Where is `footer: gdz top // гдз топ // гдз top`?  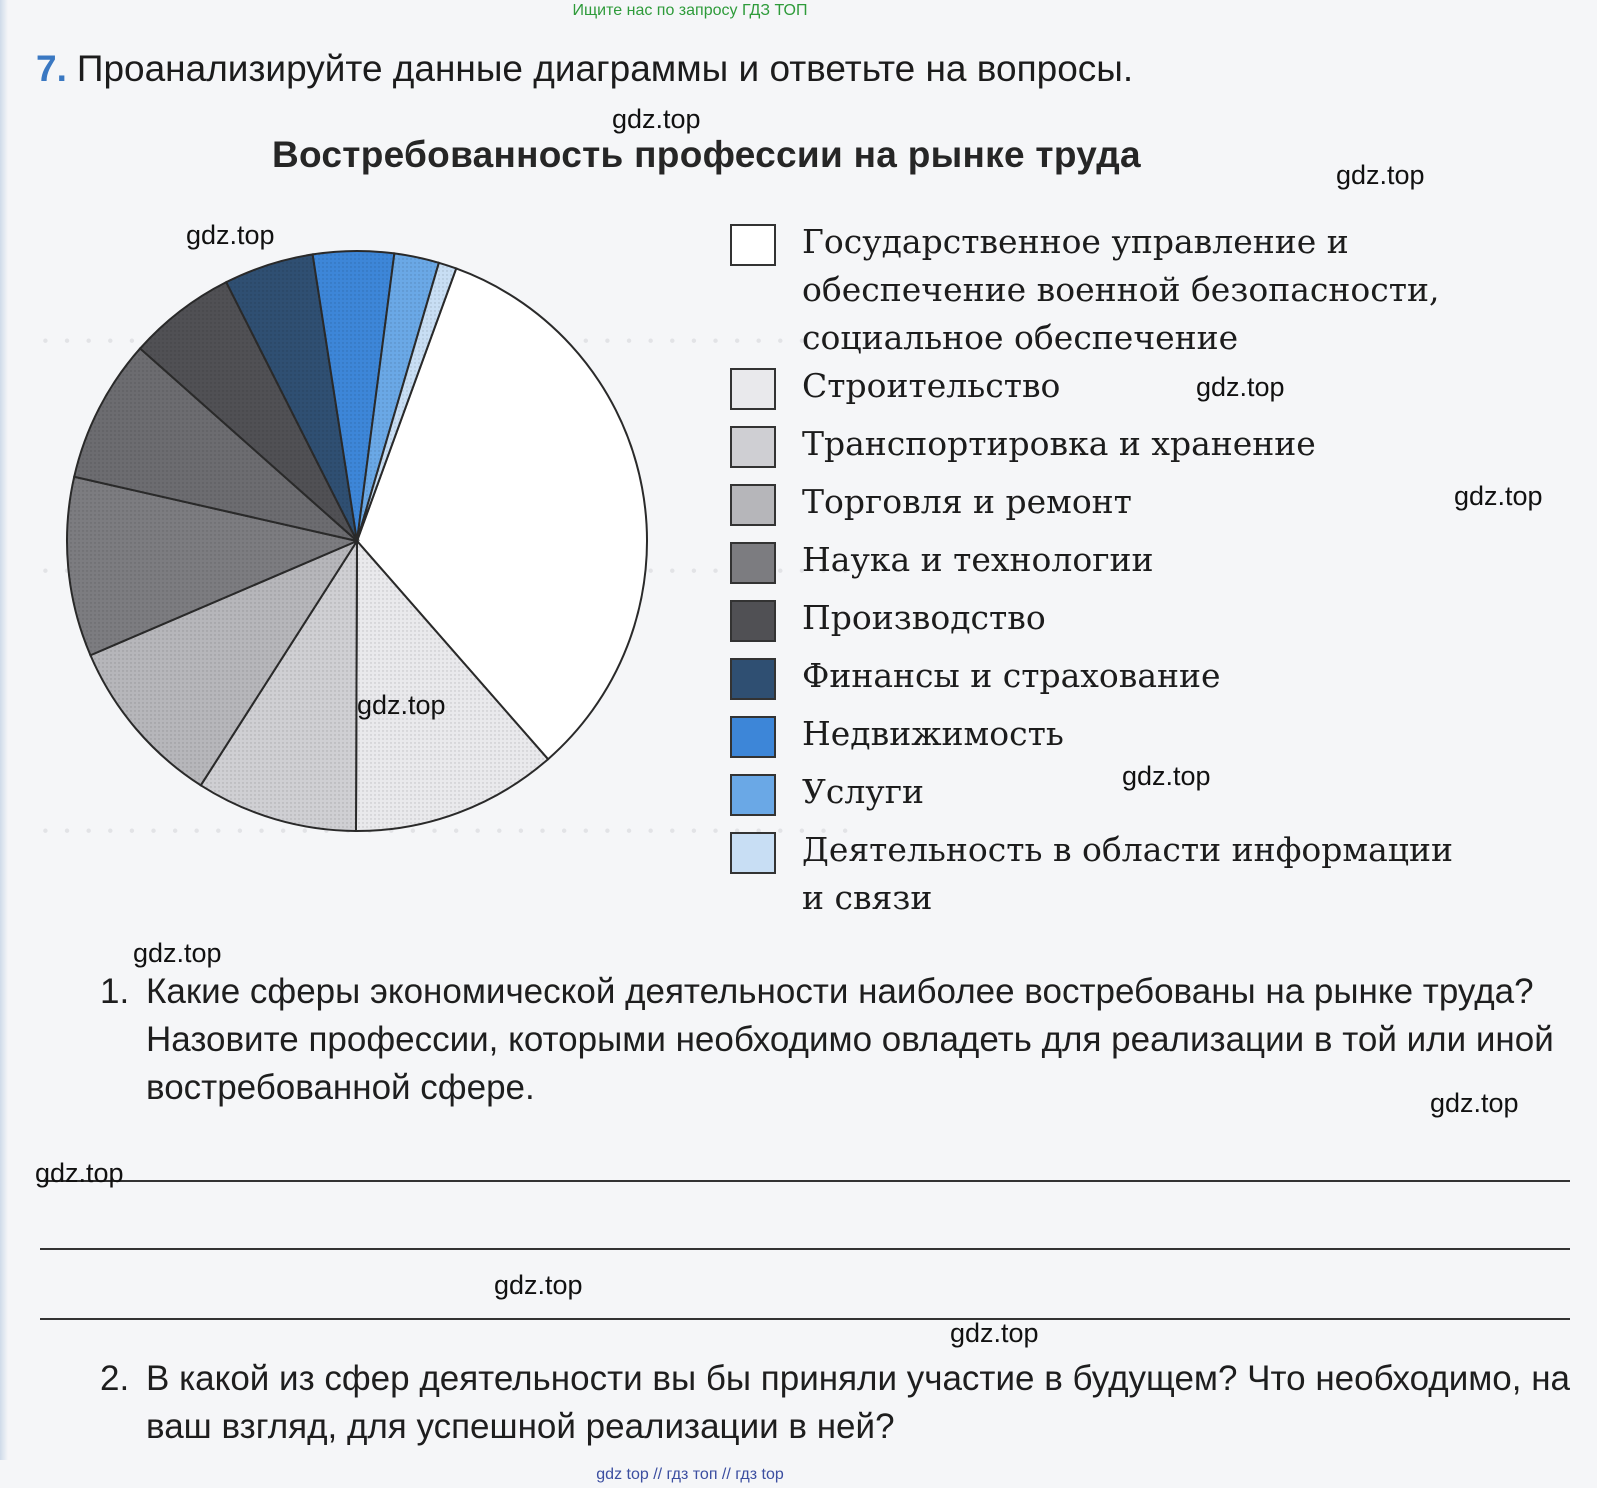
footer: gdz top // гдз топ // гдз top is located at coordinates (690, 1474).